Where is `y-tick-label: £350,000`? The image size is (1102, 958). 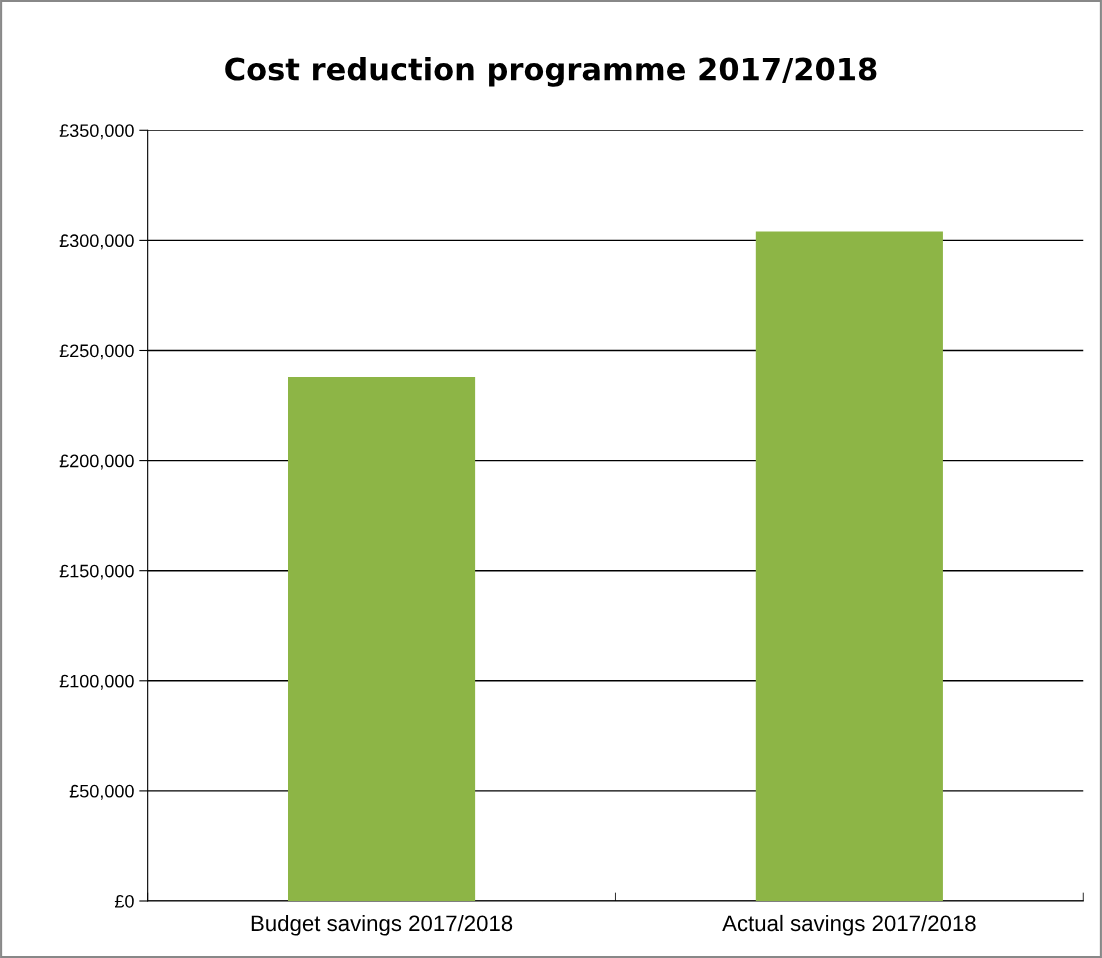
y-tick-label: £350,000 is located at coordinates (96, 132).